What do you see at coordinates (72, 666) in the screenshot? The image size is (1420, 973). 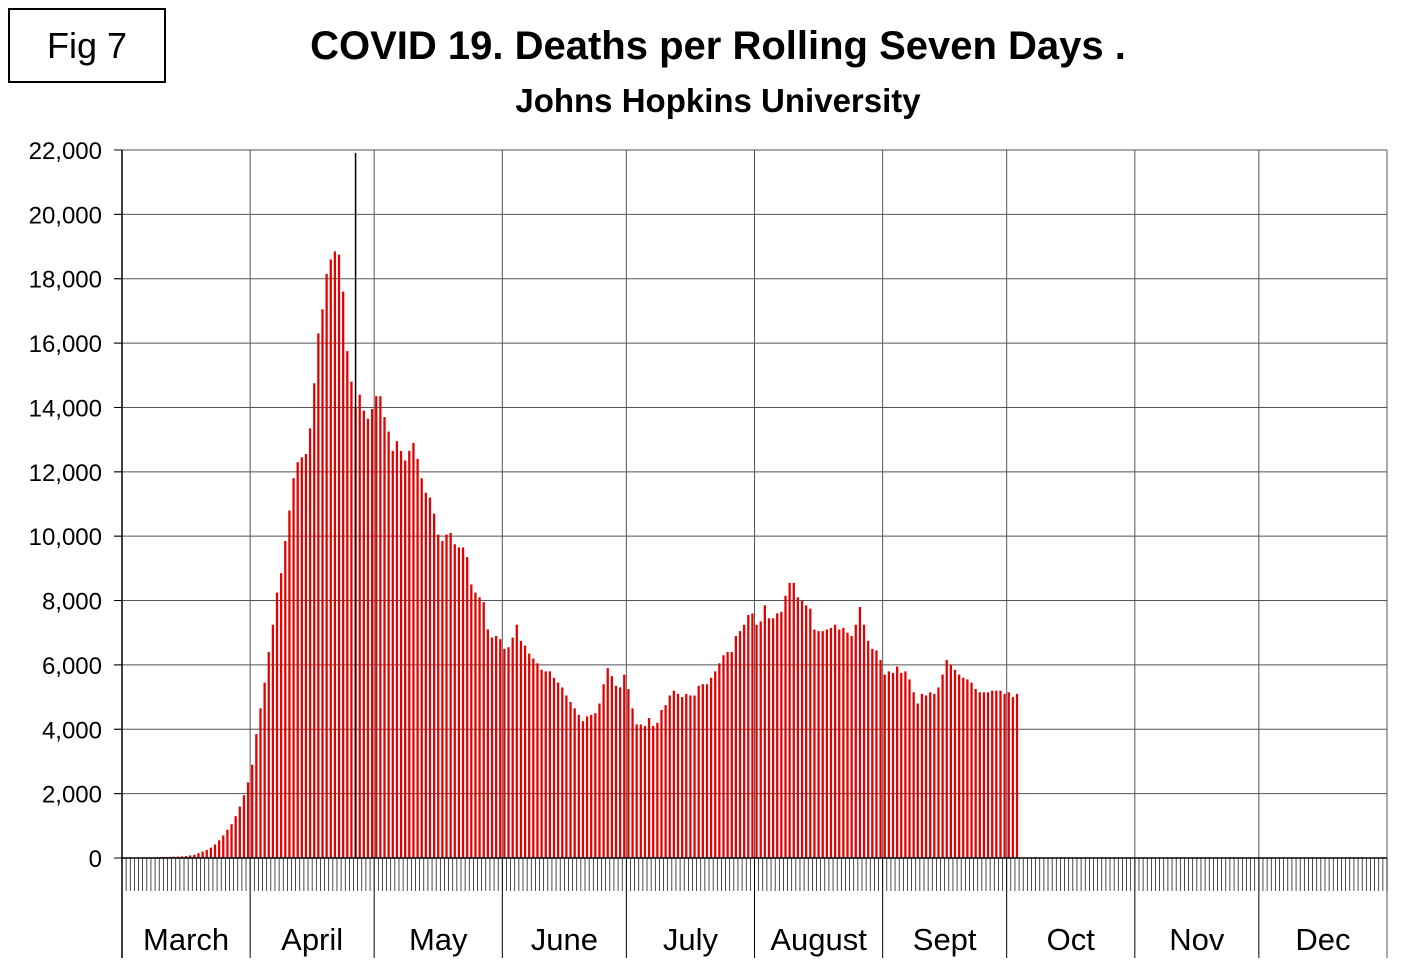 I see `y-tick-label: 6,000` at bounding box center [72, 666].